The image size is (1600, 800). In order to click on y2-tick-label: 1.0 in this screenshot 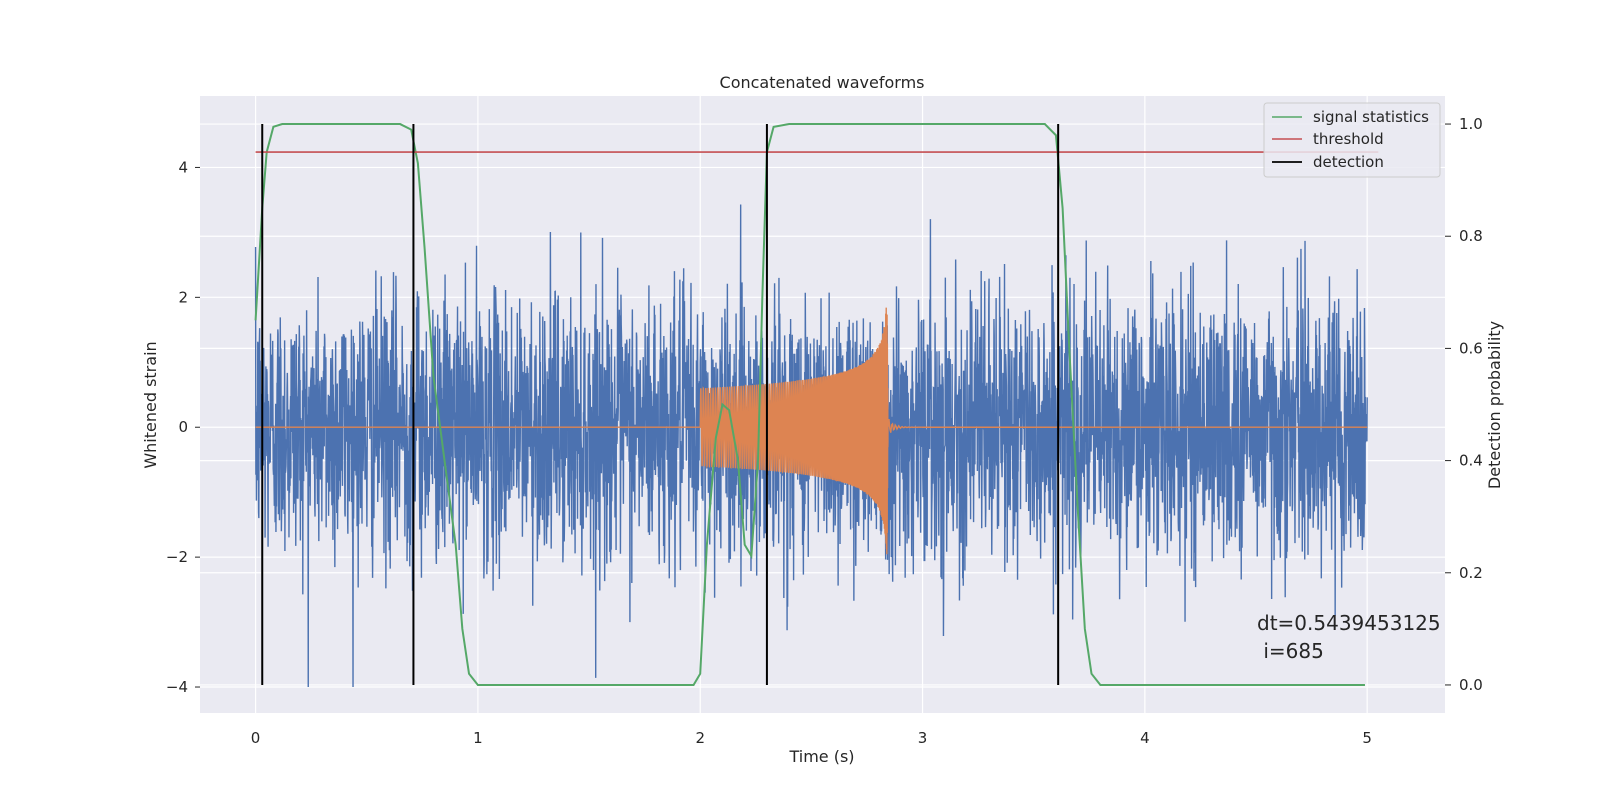, I will do `click(1471, 124)`.